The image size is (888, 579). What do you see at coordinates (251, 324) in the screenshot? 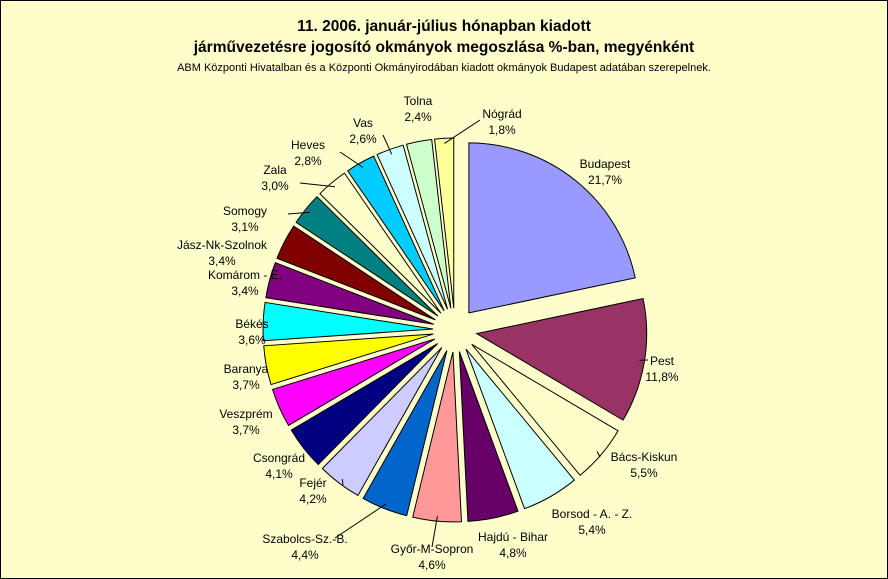
I see `slice-label: Békés` at bounding box center [251, 324].